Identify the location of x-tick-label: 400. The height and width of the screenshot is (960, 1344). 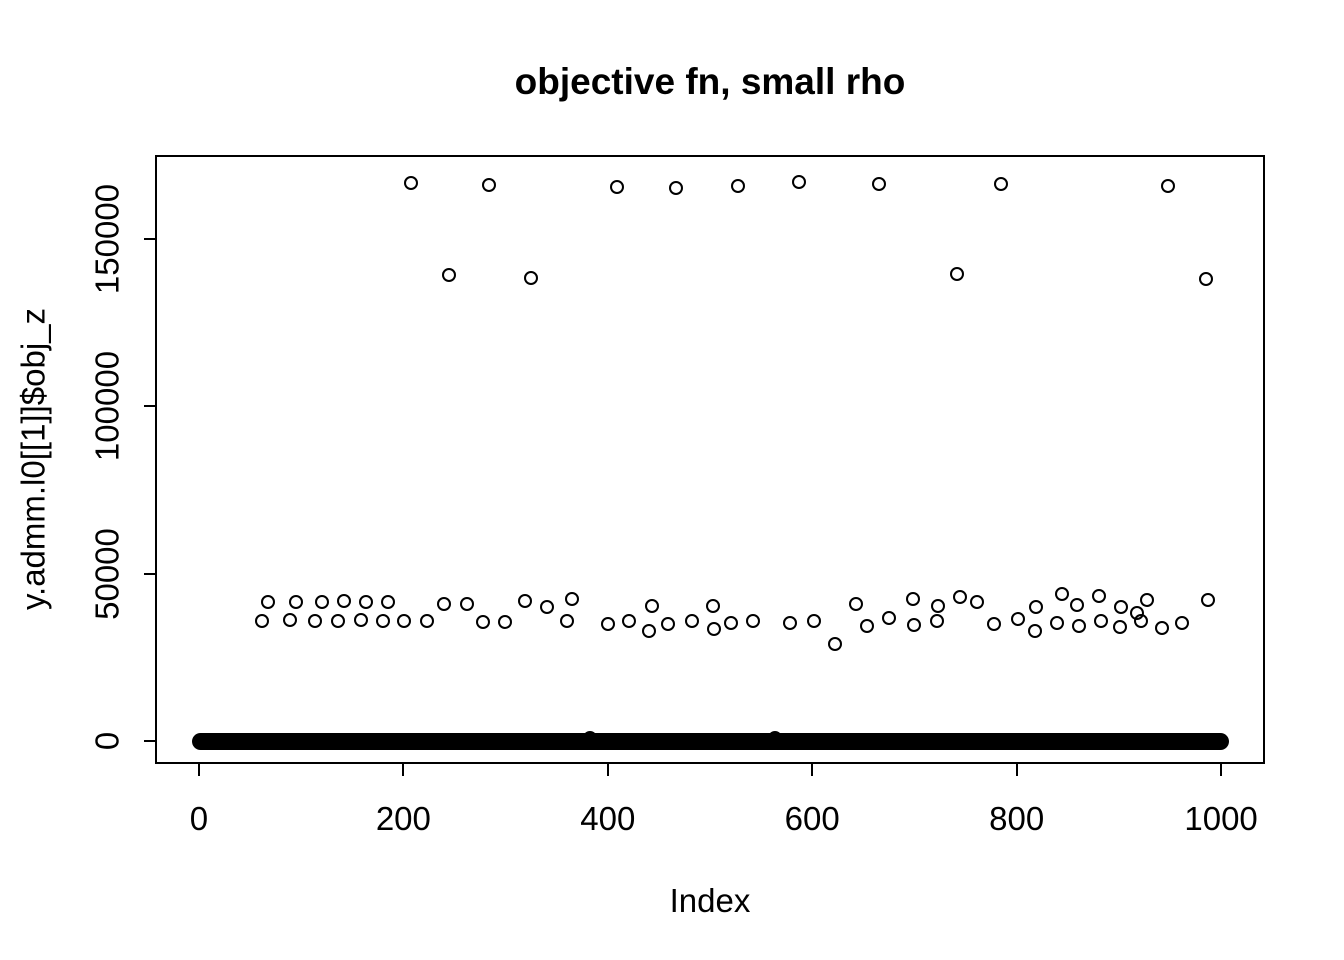
(608, 818).